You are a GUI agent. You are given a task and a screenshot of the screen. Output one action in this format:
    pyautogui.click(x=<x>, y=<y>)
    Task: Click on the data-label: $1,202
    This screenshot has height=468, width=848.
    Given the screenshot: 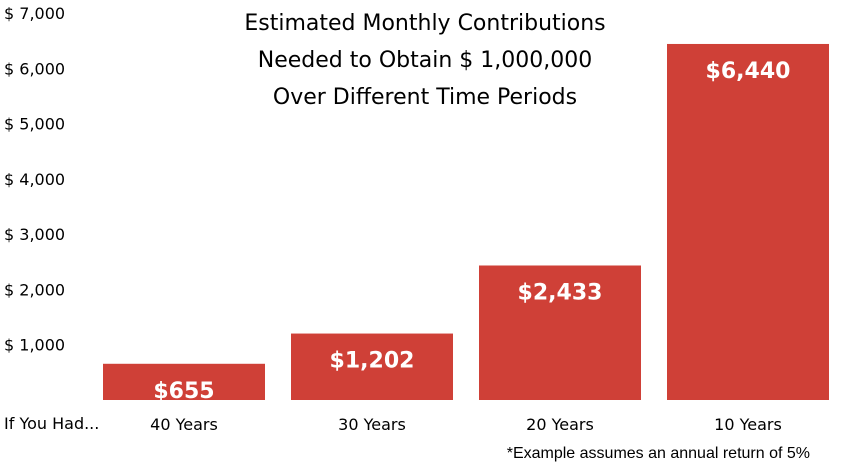 What is the action you would take?
    pyautogui.click(x=372, y=361)
    